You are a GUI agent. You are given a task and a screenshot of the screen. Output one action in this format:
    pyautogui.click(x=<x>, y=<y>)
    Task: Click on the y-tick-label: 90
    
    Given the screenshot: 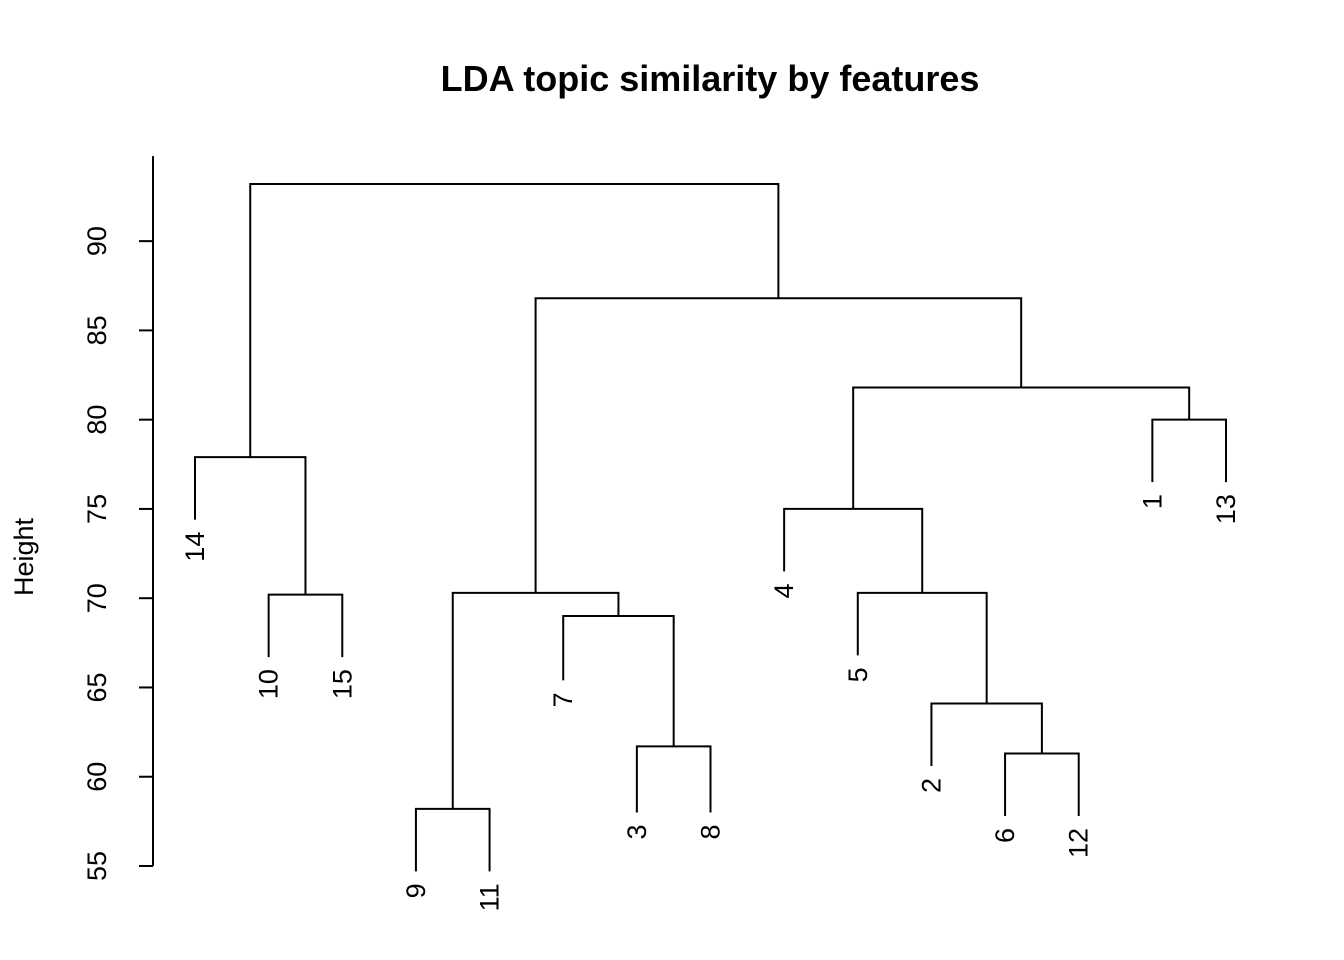 What is the action you would take?
    pyautogui.click(x=97, y=241)
    